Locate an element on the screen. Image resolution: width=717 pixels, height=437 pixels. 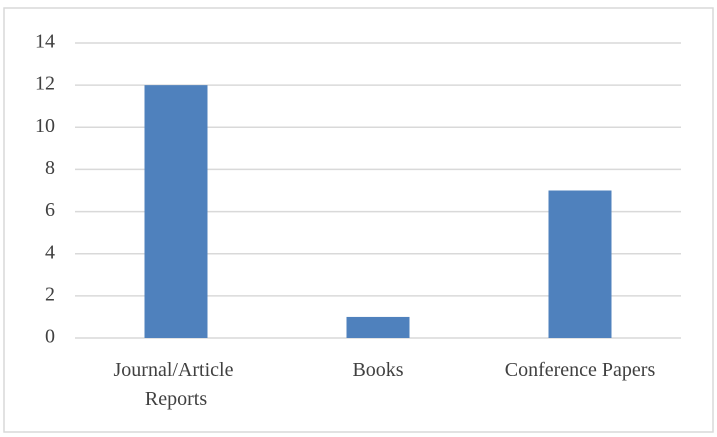
y-tick-label: 4 is located at coordinates (50, 252).